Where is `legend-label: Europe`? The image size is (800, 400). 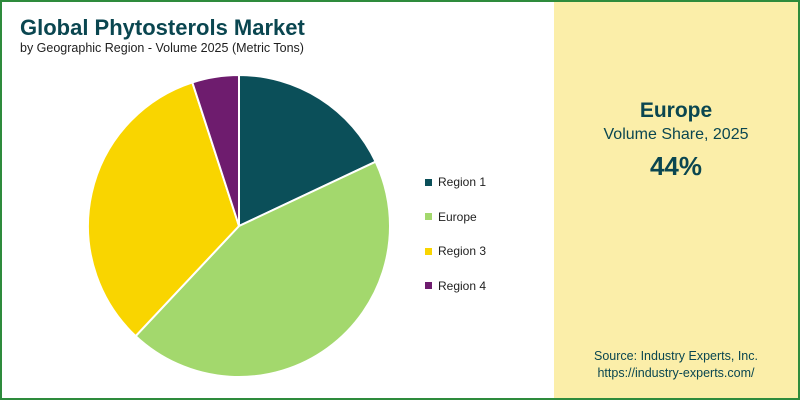
legend-label: Europe is located at coordinates (457, 216).